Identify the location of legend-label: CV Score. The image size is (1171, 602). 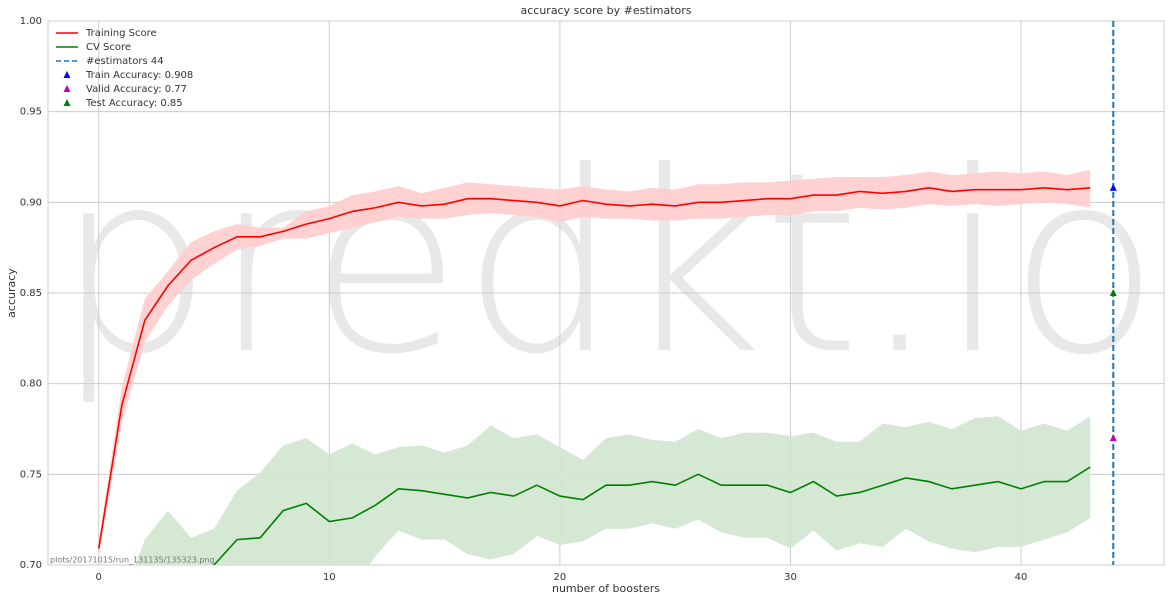
(108, 47).